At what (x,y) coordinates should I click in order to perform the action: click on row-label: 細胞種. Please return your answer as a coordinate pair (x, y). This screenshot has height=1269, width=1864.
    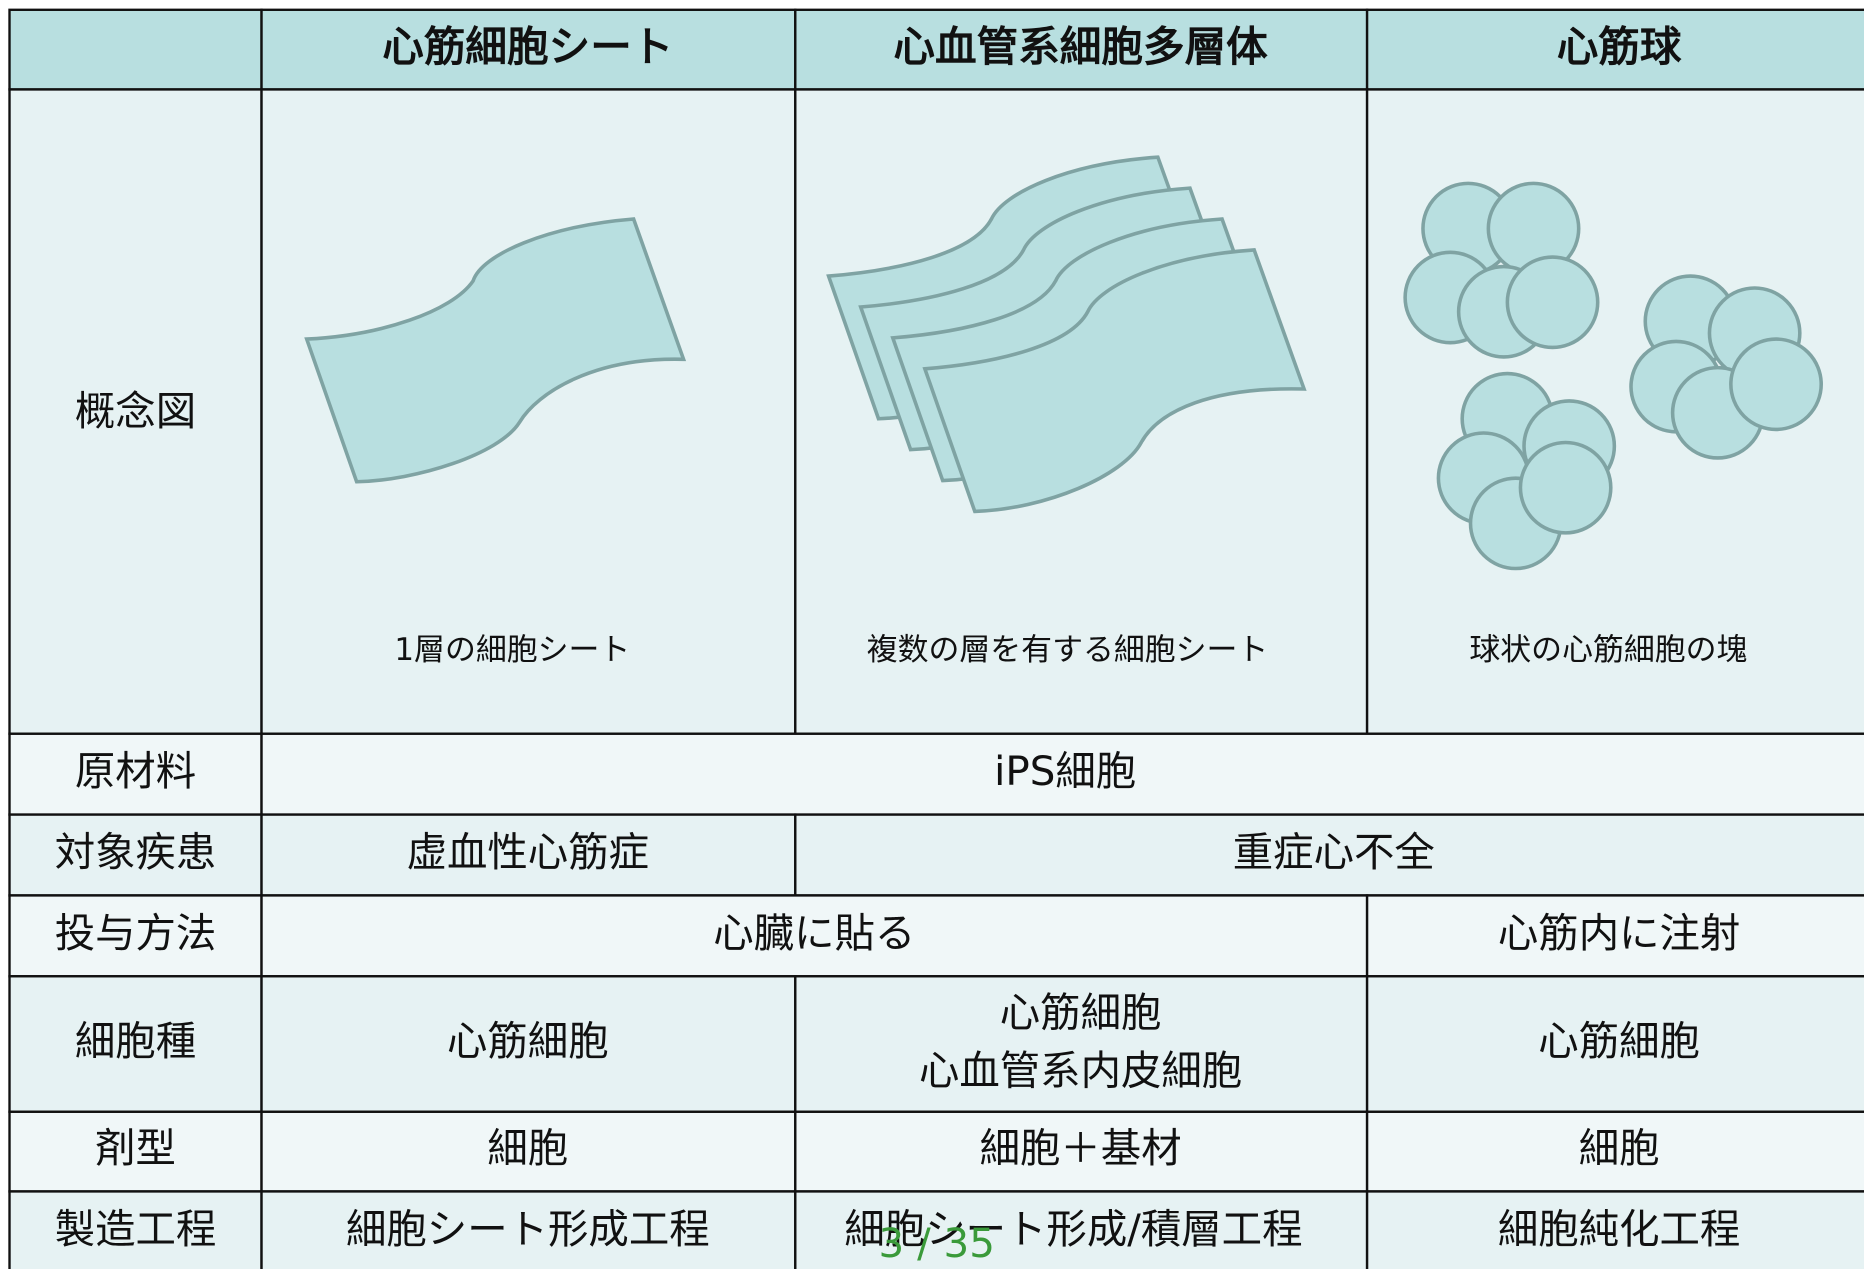
    Looking at the image, I should click on (135, 1041).